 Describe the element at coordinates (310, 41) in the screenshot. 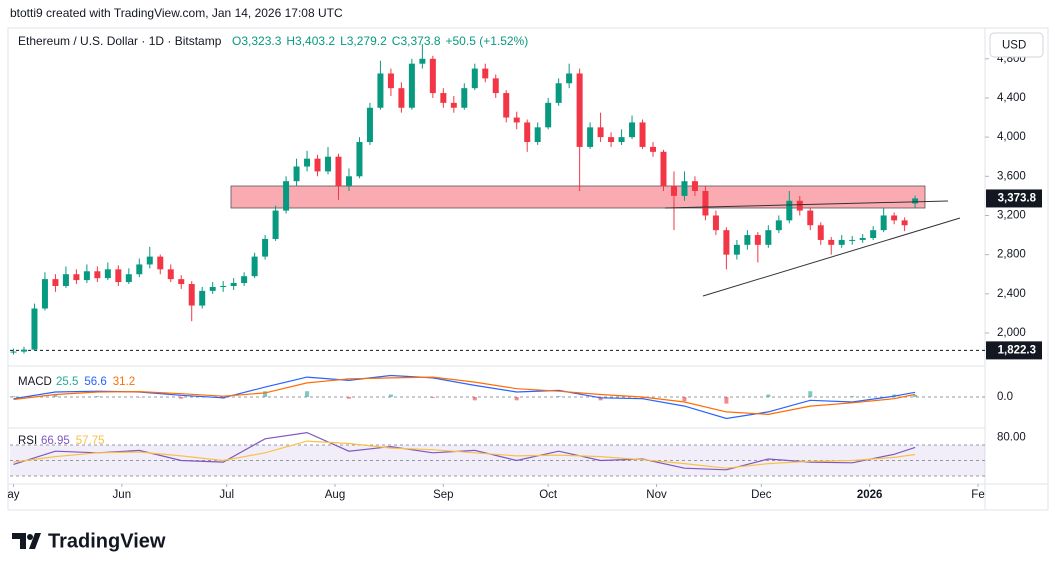

I see `legend-value: H3,403.2` at that location.